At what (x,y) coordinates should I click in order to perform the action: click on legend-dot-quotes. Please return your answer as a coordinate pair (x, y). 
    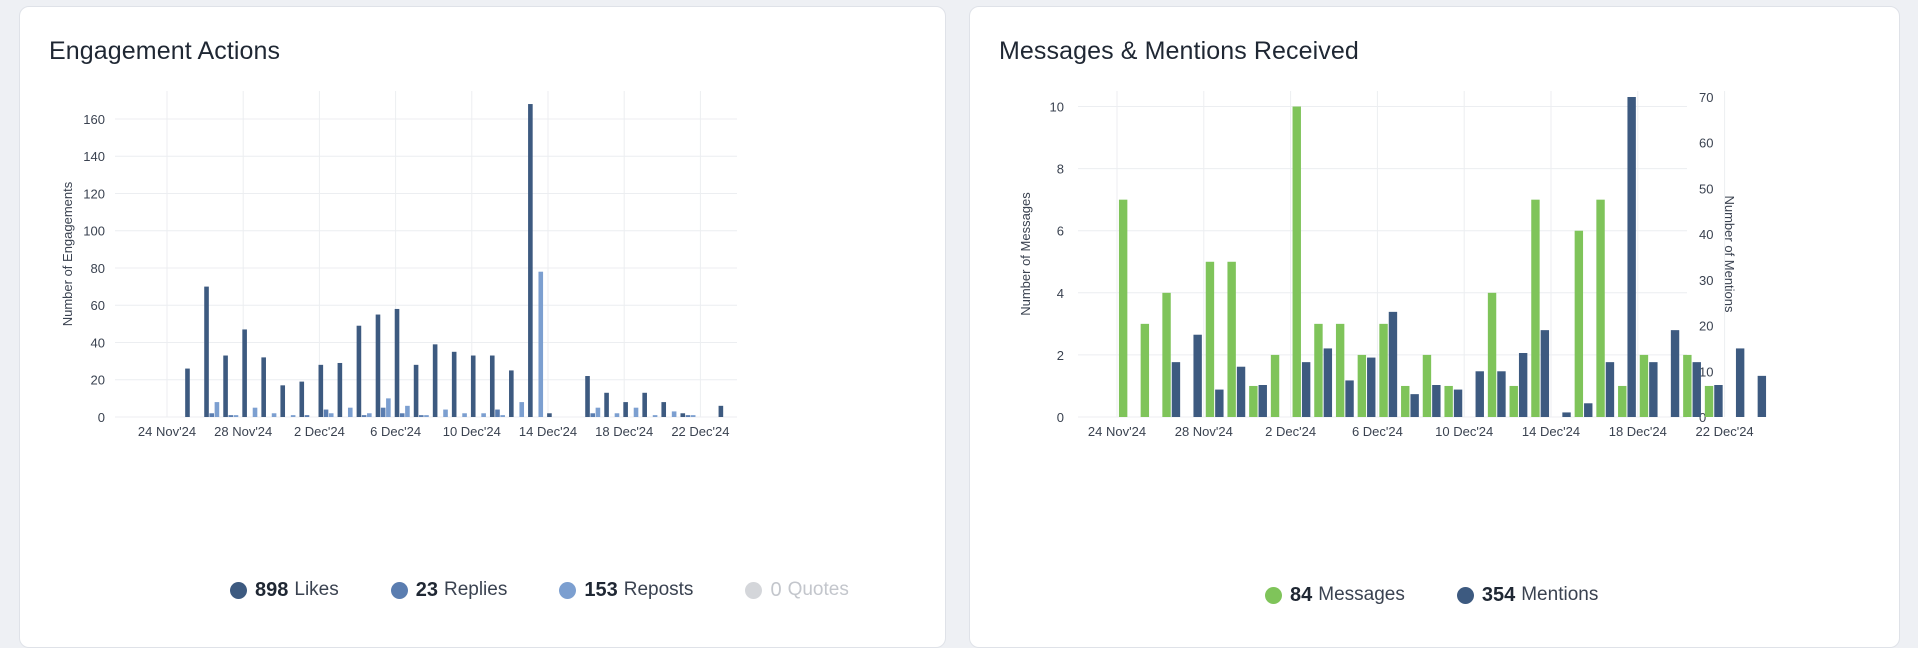
    Looking at the image, I should click on (754, 590).